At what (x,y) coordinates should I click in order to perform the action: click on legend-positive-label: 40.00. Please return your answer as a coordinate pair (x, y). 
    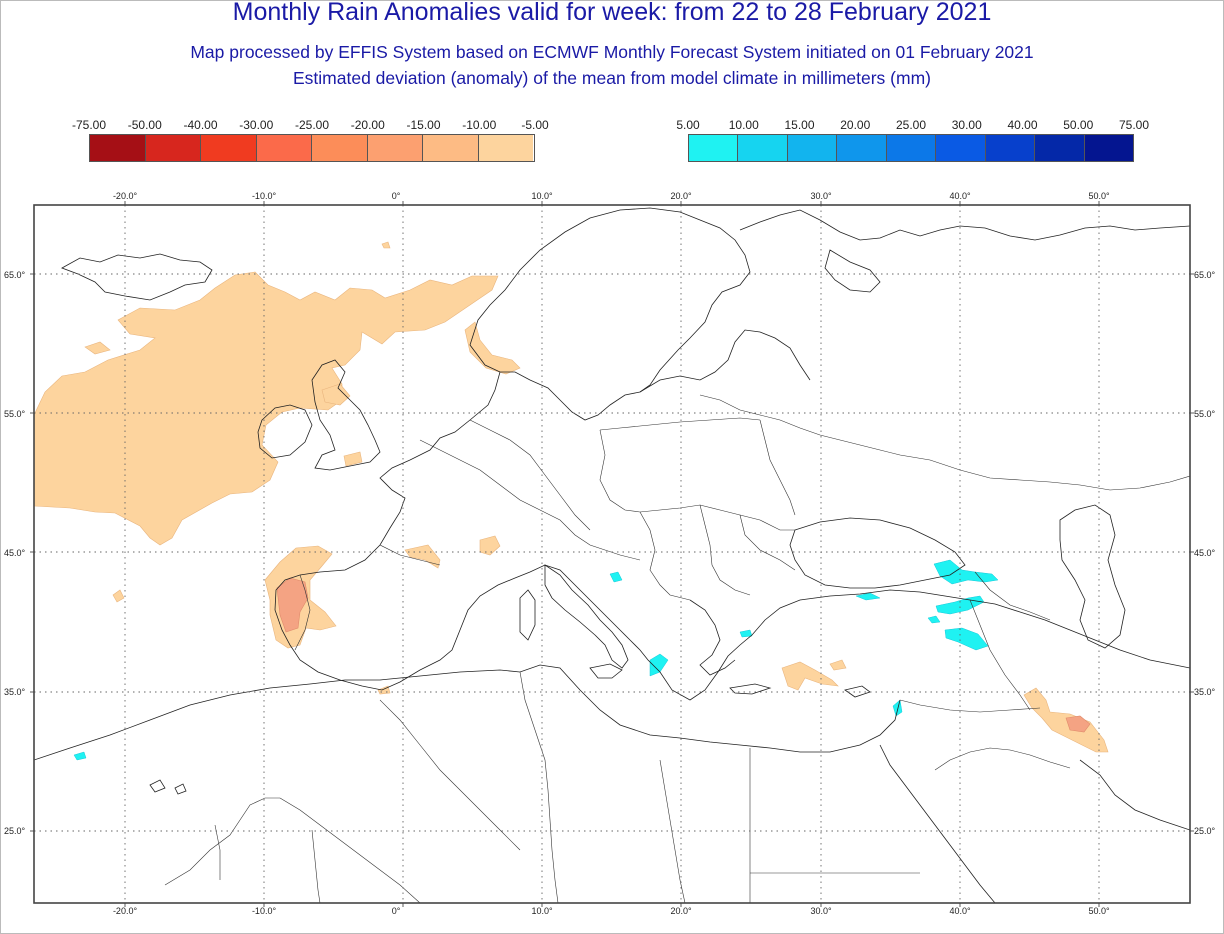
    Looking at the image, I should click on (1022, 125).